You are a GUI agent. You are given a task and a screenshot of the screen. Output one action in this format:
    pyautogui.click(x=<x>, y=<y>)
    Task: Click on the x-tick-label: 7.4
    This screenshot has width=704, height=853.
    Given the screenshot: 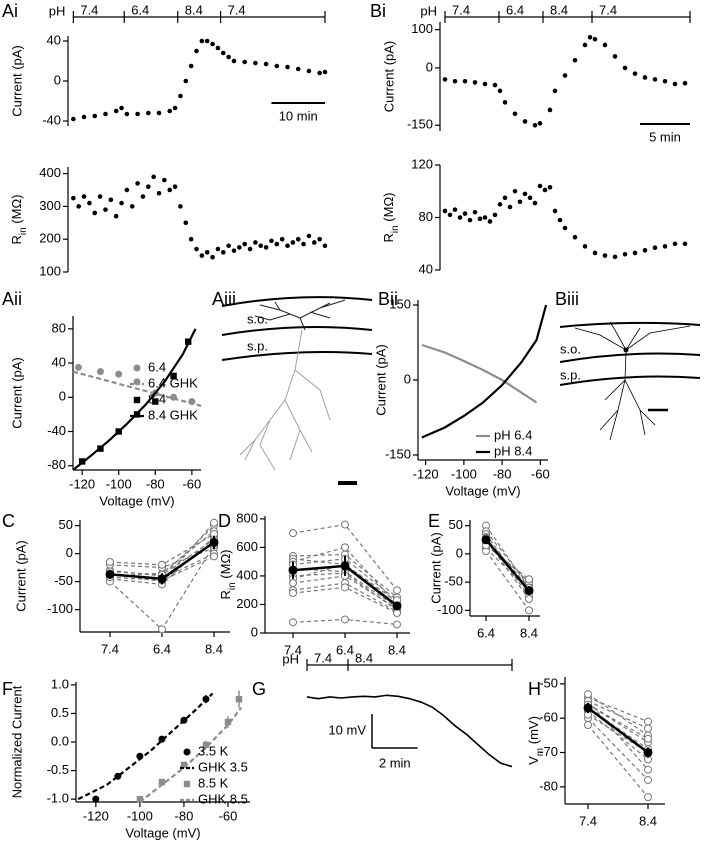 What is the action you would take?
    pyautogui.click(x=588, y=820)
    